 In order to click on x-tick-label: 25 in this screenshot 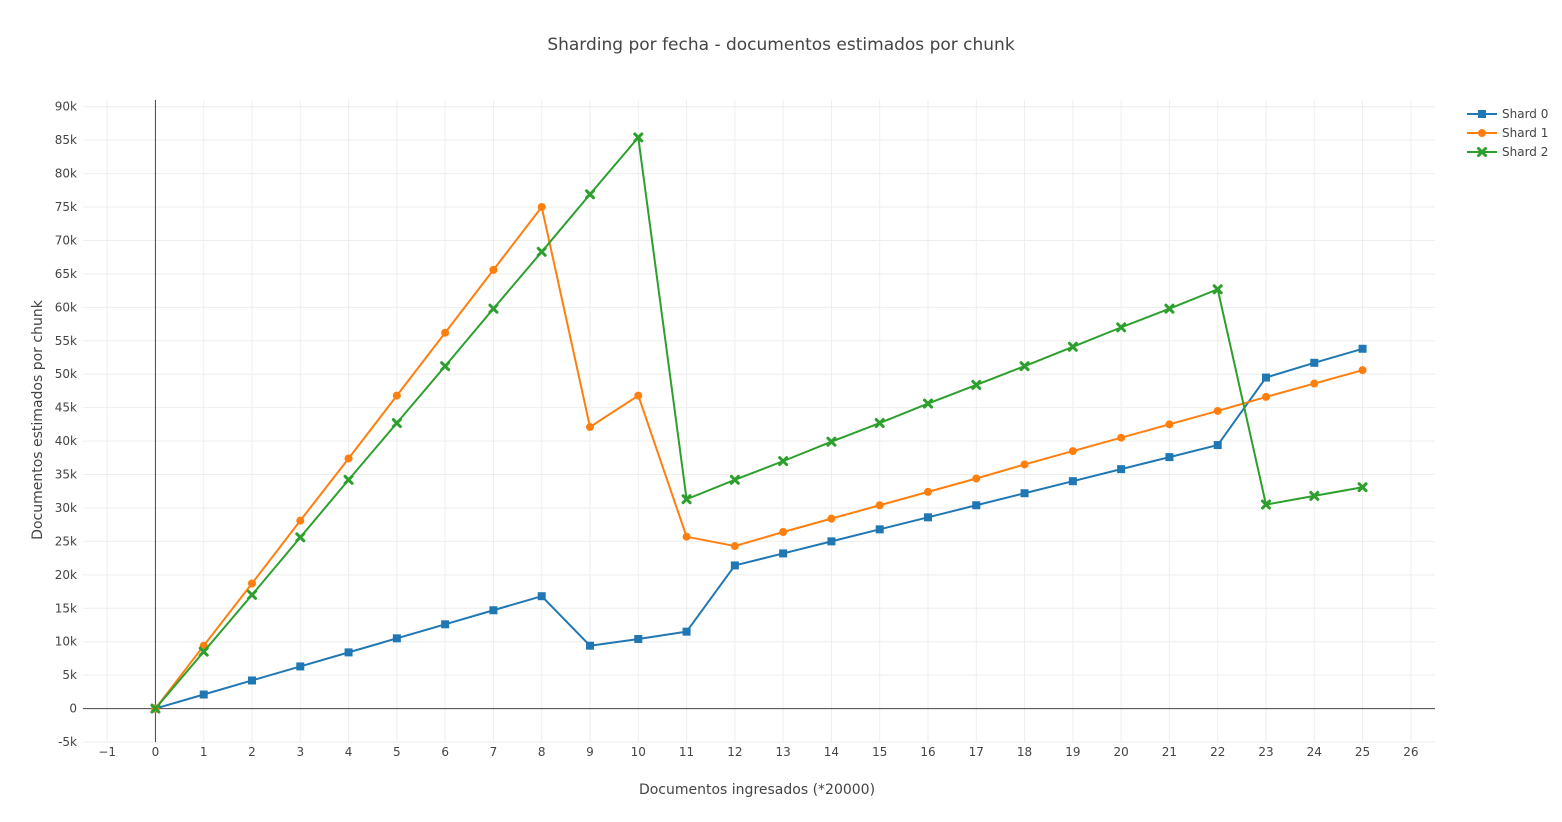, I will do `click(1362, 752)`.